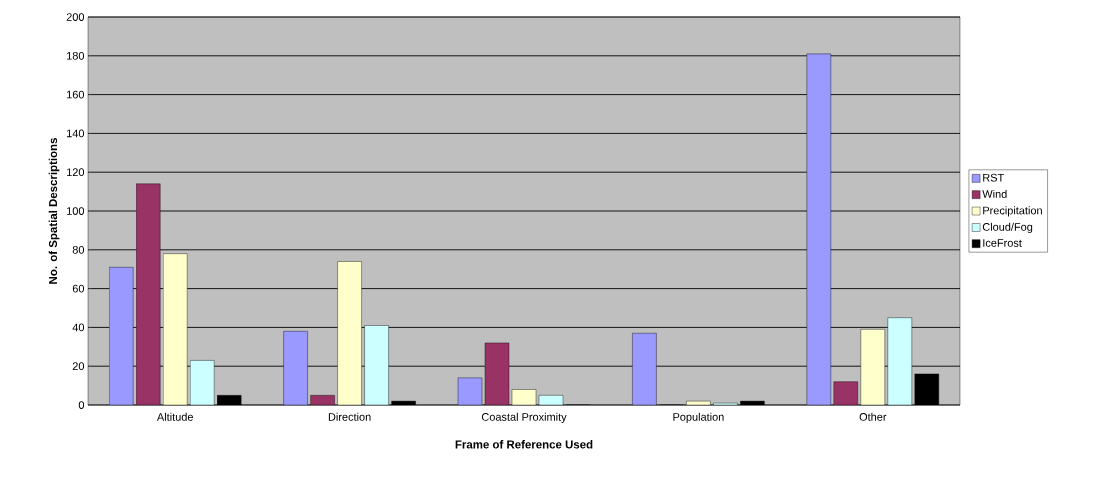 The width and height of the screenshot is (1098, 477). I want to click on legend-label: Precipitation, so click(1012, 211).